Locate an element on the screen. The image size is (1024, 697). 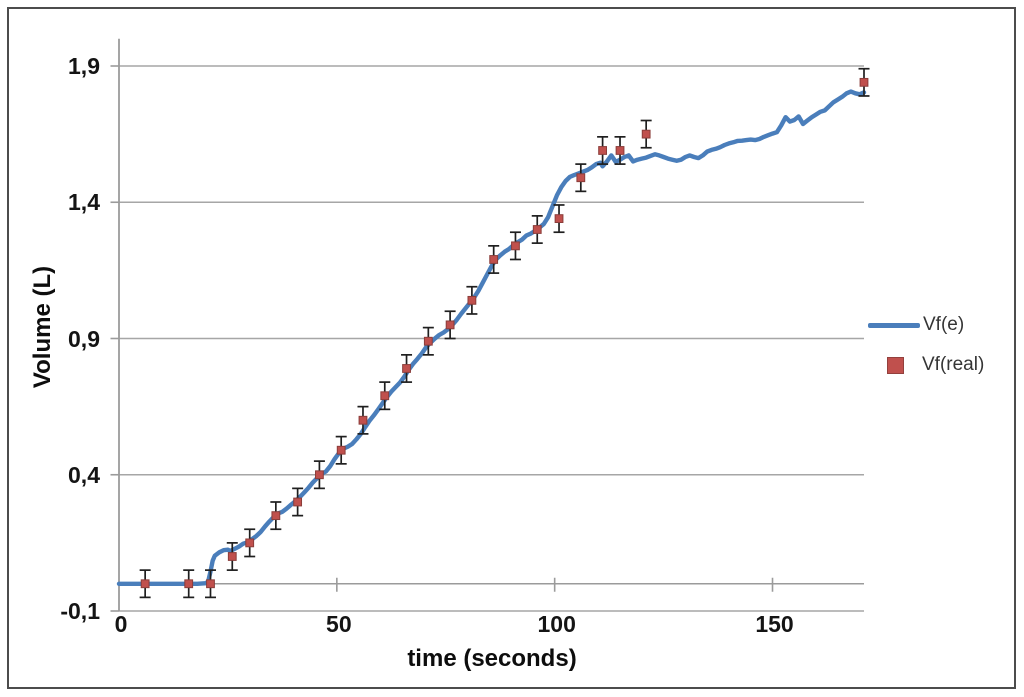
x-tick-label: 0 is located at coordinates (121, 624).